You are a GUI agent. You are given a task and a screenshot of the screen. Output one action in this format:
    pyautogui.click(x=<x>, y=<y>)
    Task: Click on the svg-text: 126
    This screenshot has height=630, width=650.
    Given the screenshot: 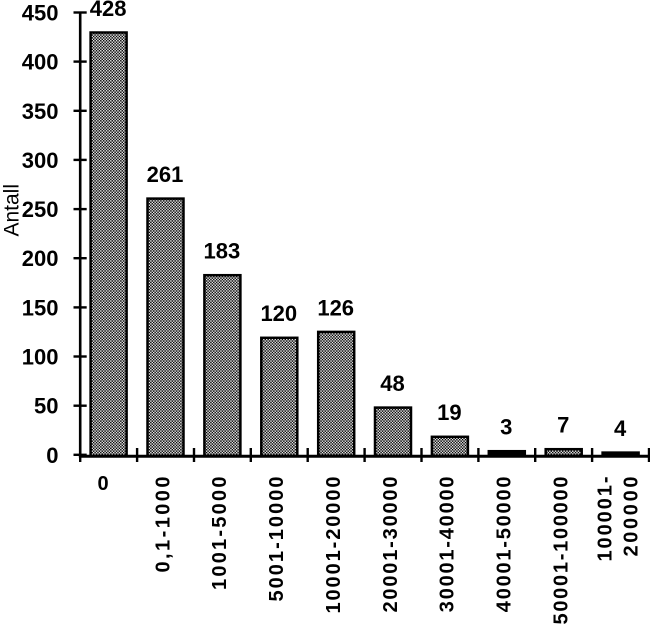 What is the action you would take?
    pyautogui.click(x=335, y=307)
    